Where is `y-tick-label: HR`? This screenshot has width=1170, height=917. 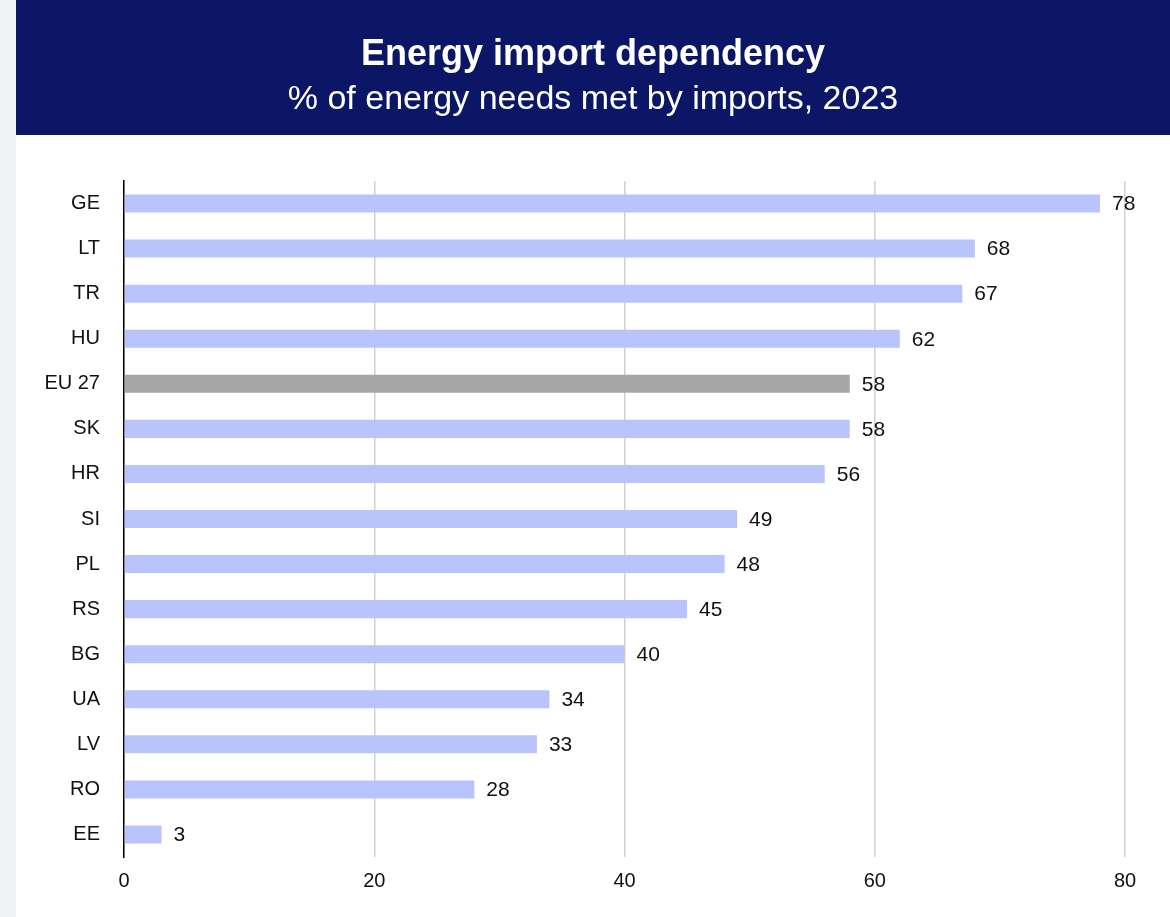 y-tick-label: HR is located at coordinates (85, 472).